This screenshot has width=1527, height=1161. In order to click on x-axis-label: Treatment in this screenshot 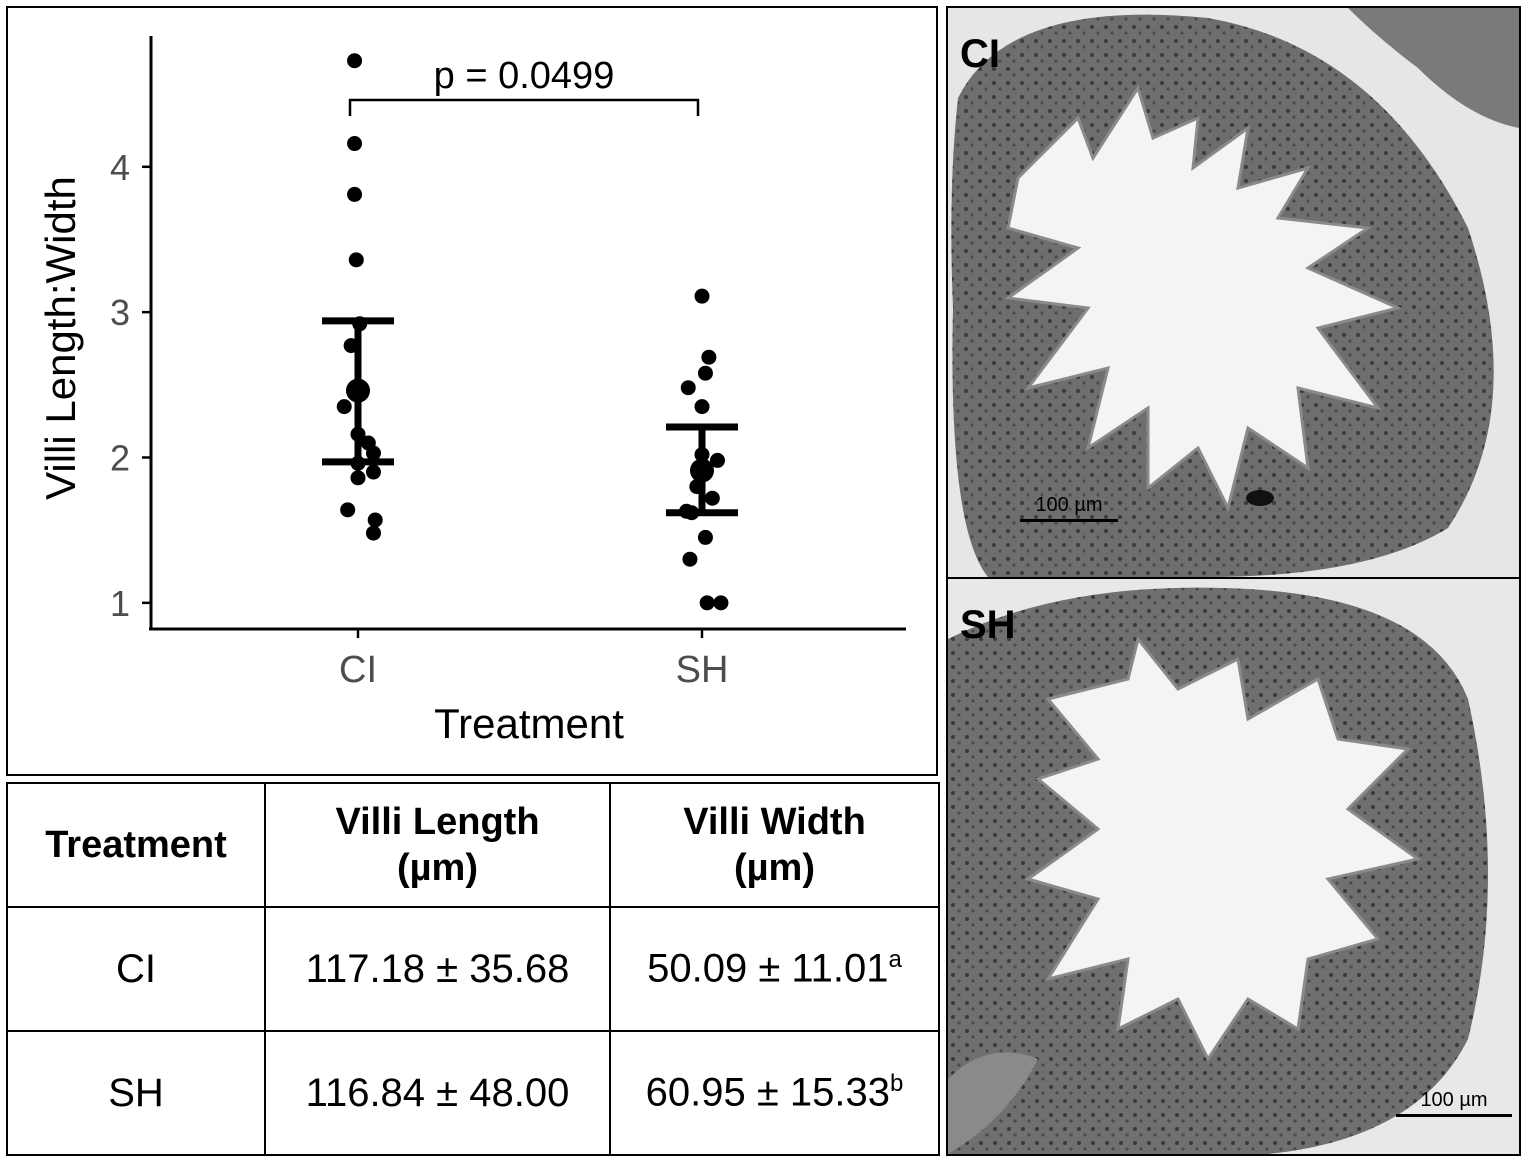, I will do `click(529, 723)`.